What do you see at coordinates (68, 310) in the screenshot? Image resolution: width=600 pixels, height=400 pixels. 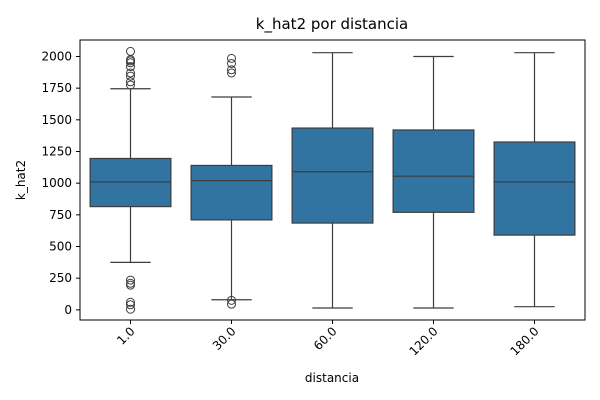 I see `y-tick-label: 0` at bounding box center [68, 310].